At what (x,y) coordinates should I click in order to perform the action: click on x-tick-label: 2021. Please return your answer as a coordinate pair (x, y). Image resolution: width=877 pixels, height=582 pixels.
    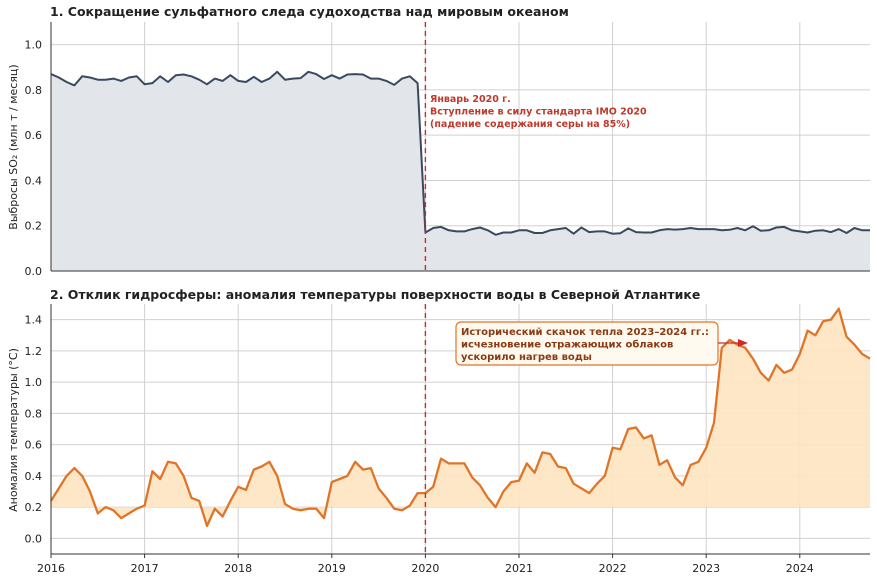
    Looking at the image, I should click on (519, 568).